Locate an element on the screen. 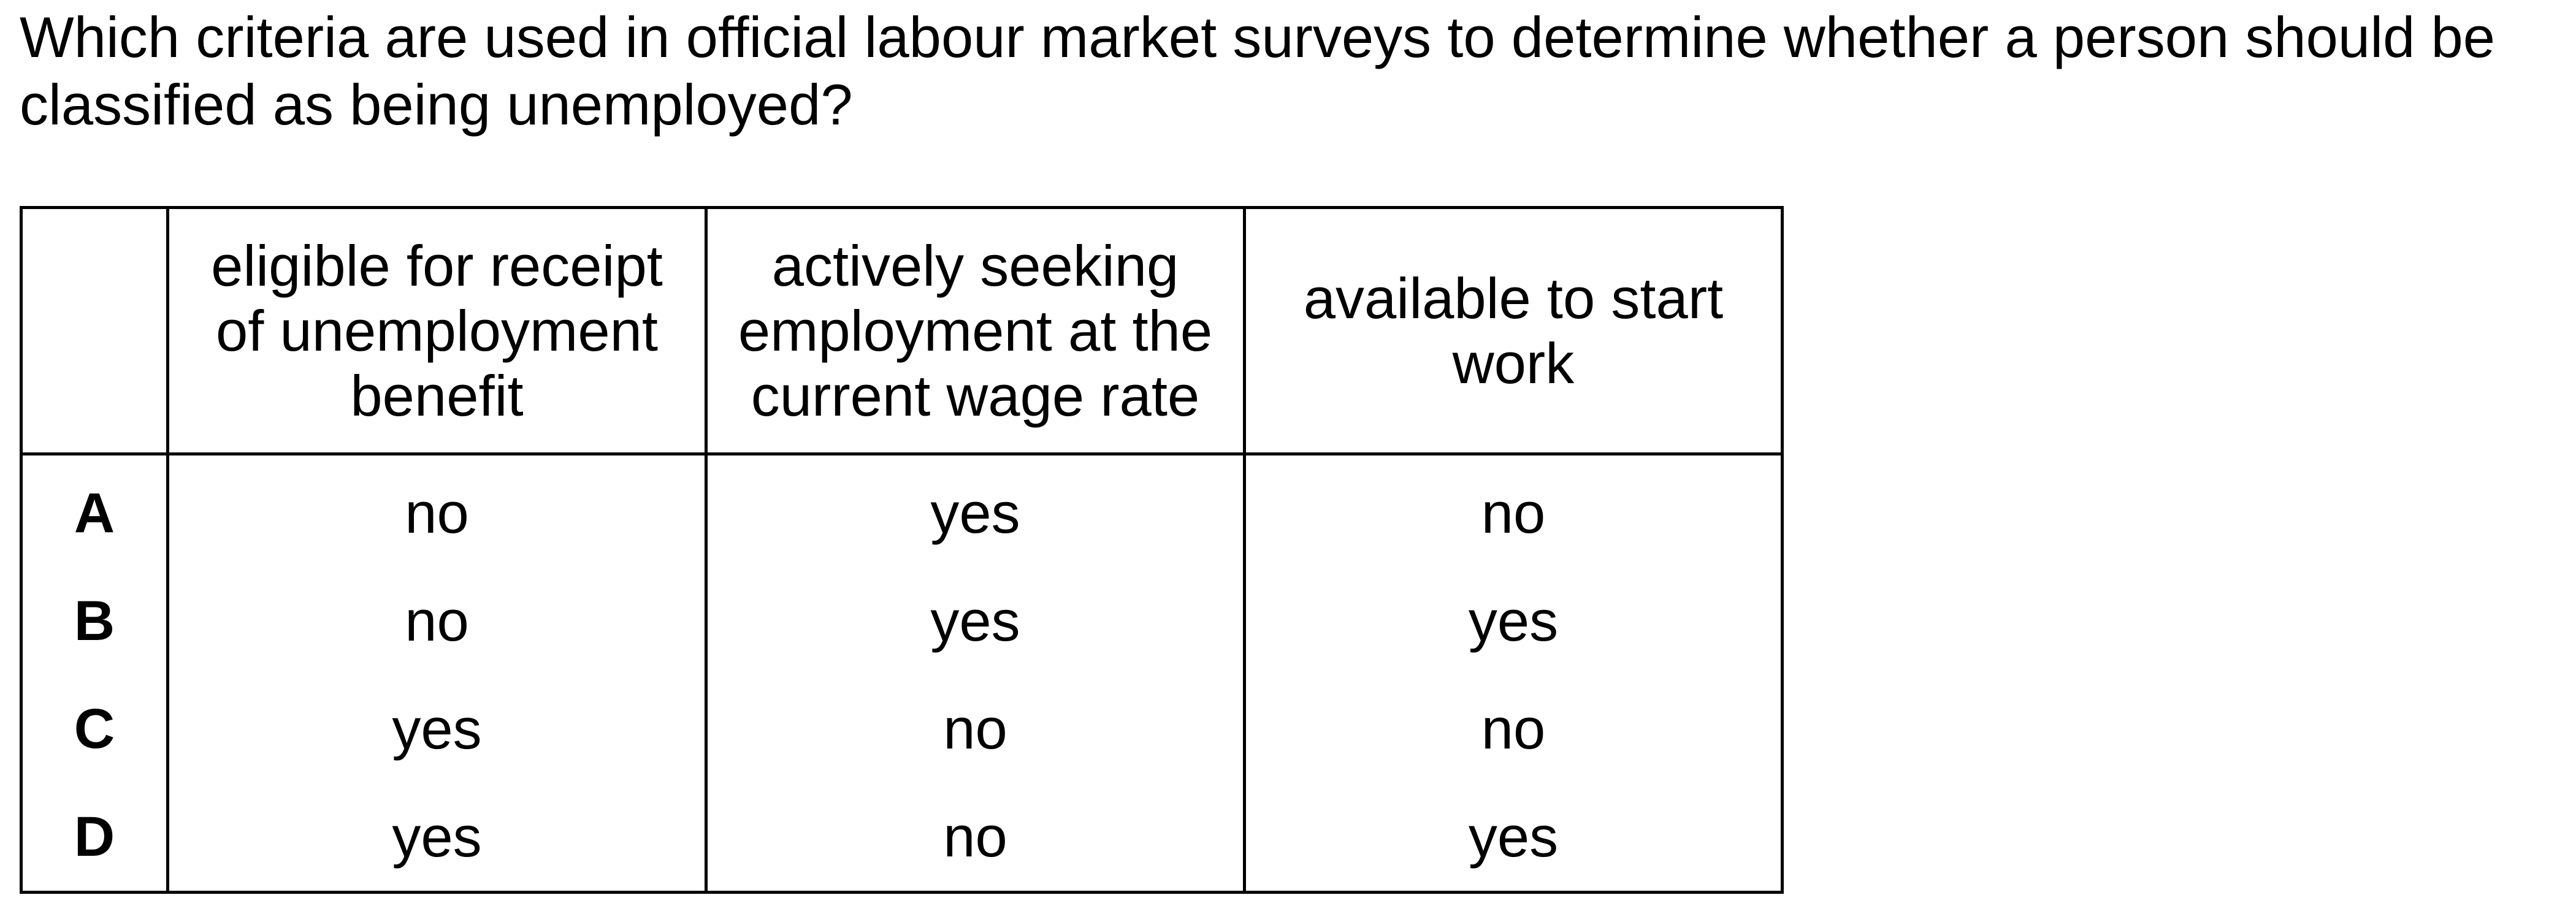  option-row-b: B no yes yes is located at coordinates (902, 621).